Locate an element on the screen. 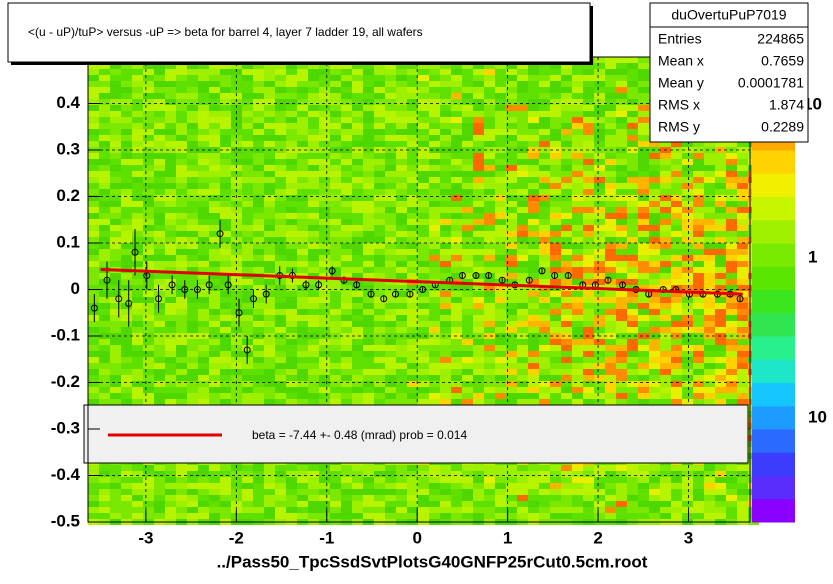 This screenshot has height=584, width=833. stat-value: 1.874 is located at coordinates (786, 105).